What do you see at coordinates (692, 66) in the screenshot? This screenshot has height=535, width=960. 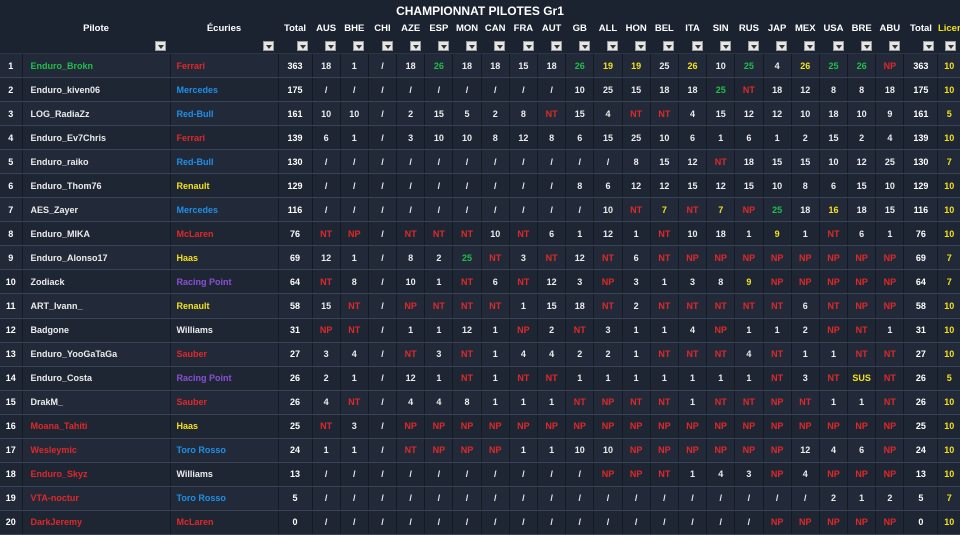 I see `race-result-cell: 26` at bounding box center [692, 66].